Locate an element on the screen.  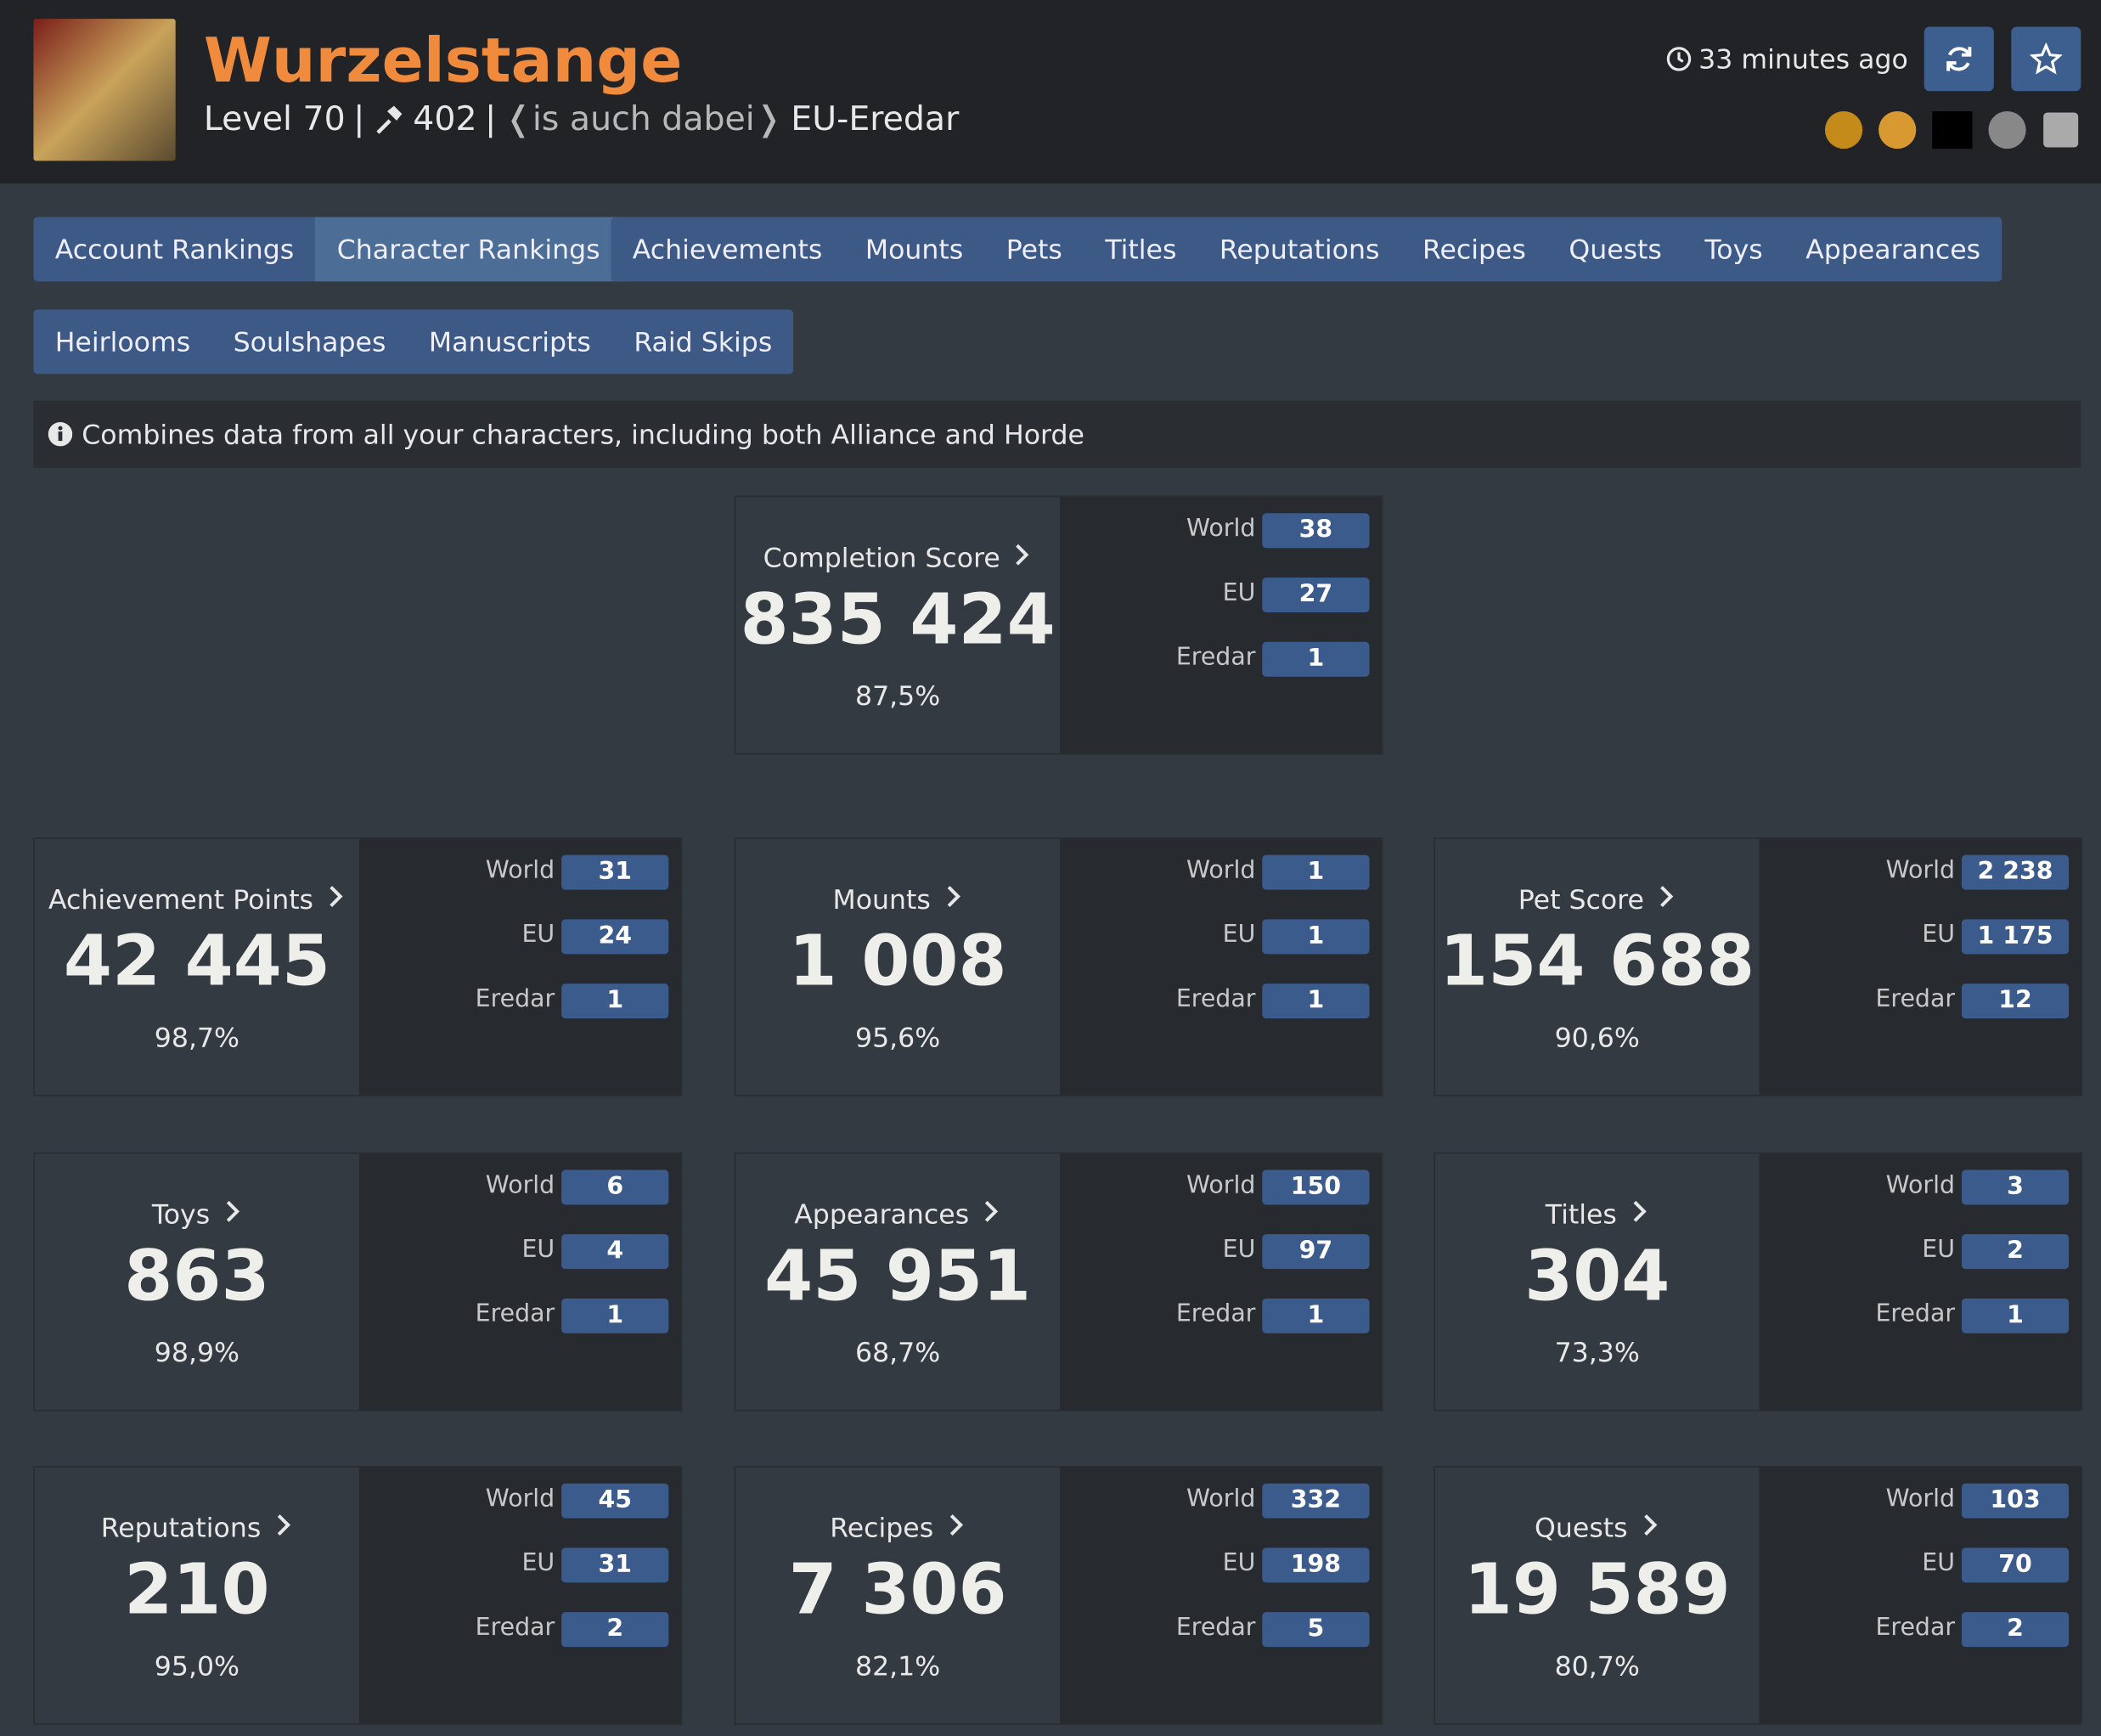
rank-badge: 27 is located at coordinates (1316, 595).